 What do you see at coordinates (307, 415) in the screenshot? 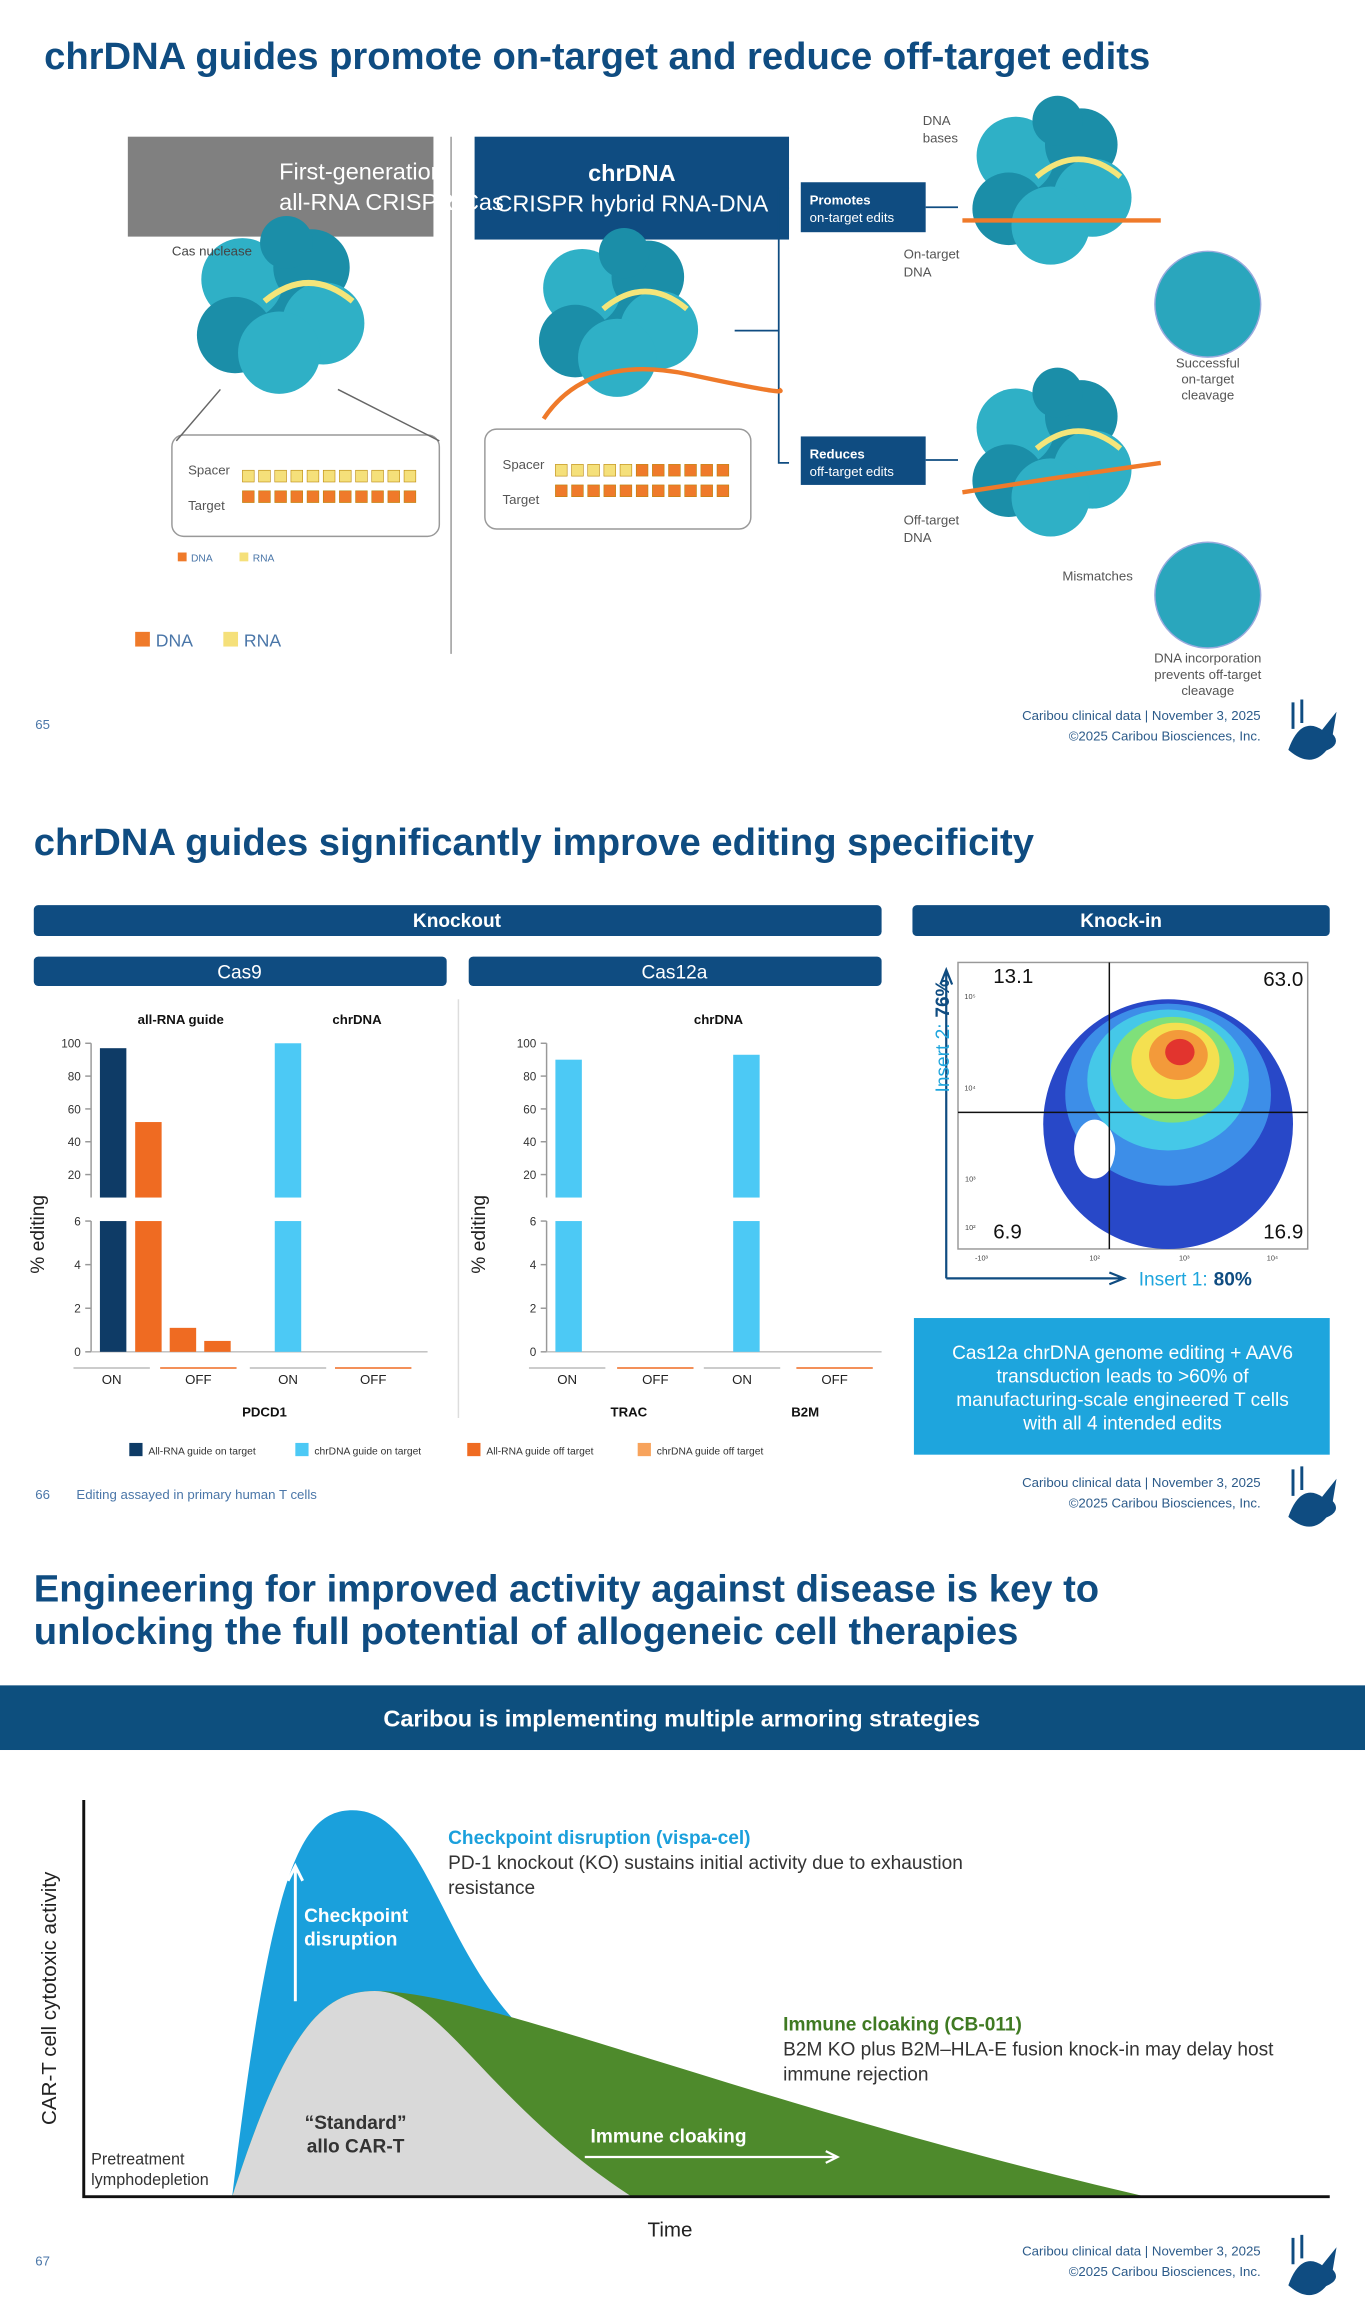
I see `callout-line` at bounding box center [307, 415].